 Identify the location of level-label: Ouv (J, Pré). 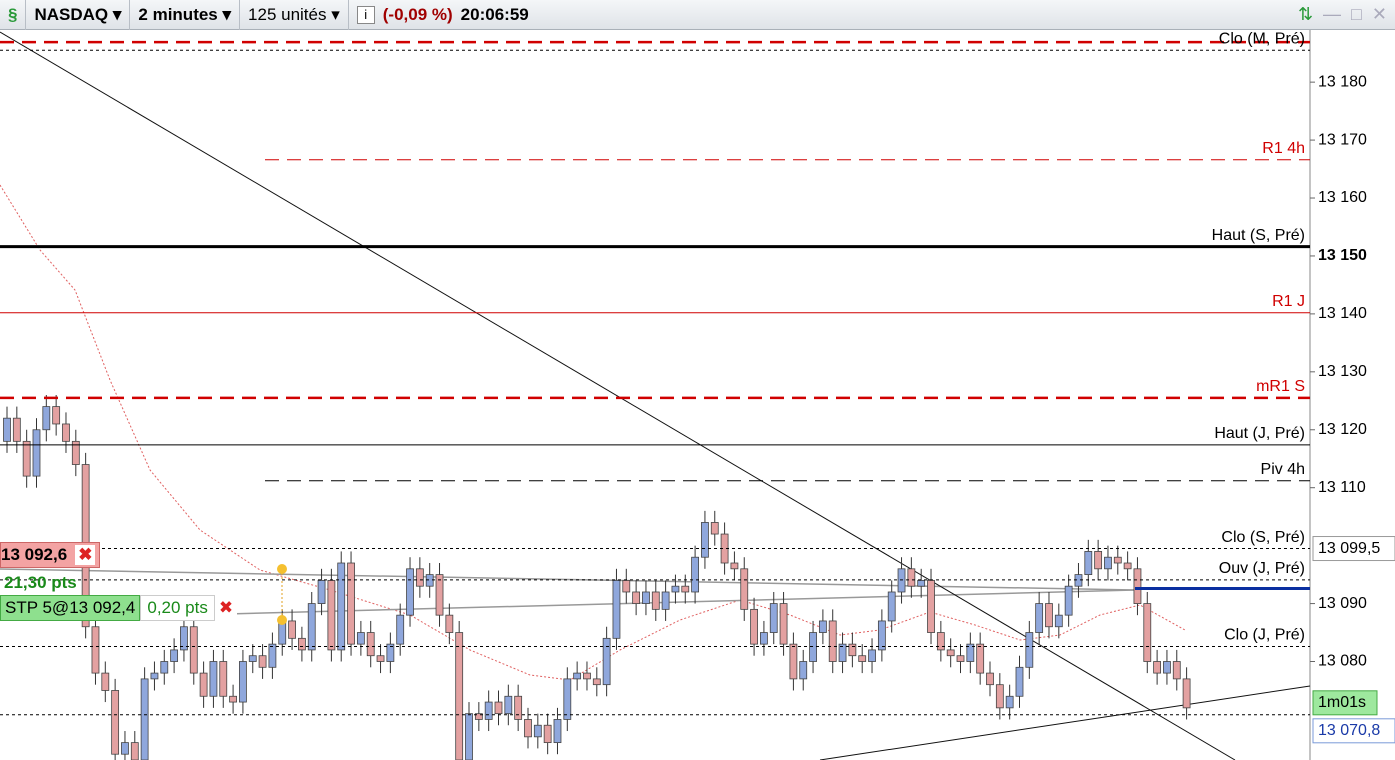
(1262, 568).